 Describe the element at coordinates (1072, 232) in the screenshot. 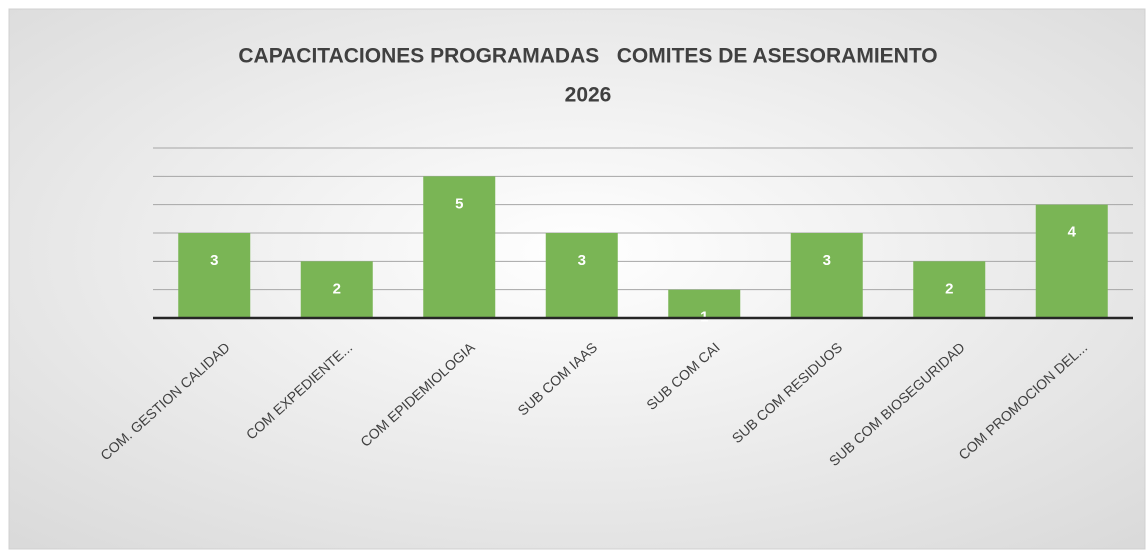

I see `data-label: 4` at that location.